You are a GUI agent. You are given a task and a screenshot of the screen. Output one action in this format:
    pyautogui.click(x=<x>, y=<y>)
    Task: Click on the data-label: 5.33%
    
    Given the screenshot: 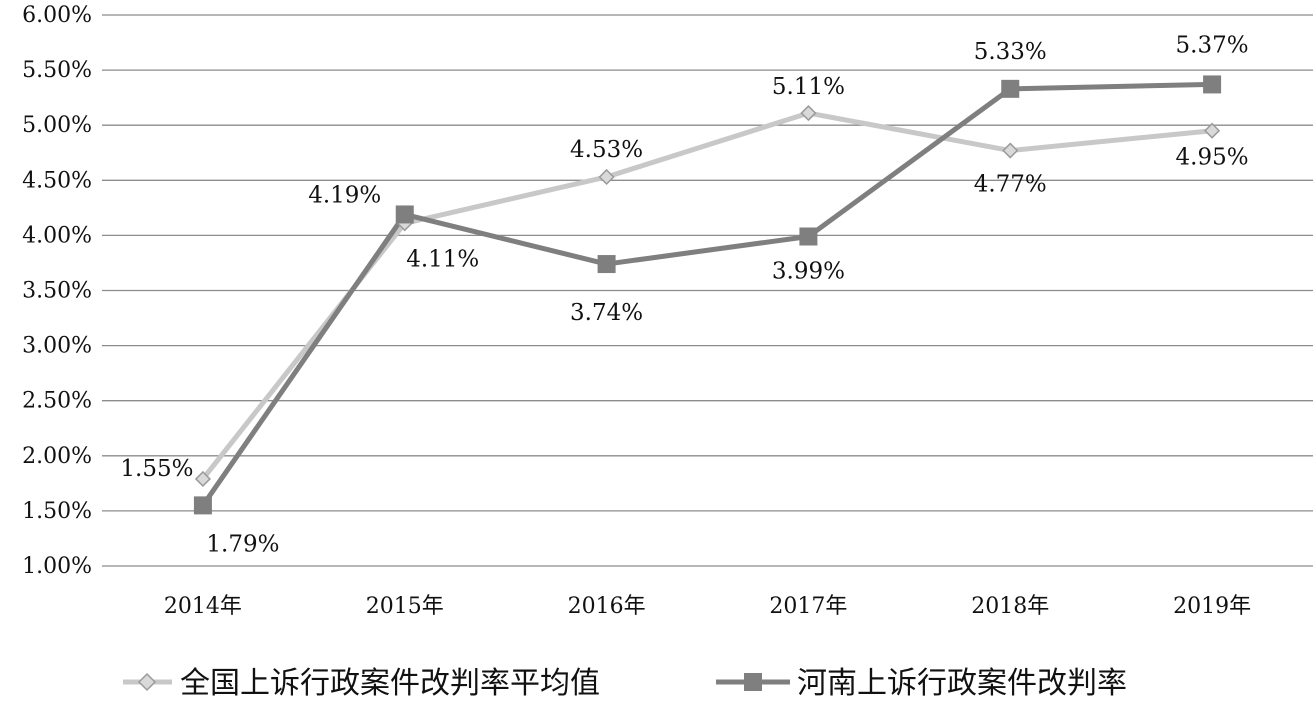 What is the action you would take?
    pyautogui.click(x=1010, y=52)
    